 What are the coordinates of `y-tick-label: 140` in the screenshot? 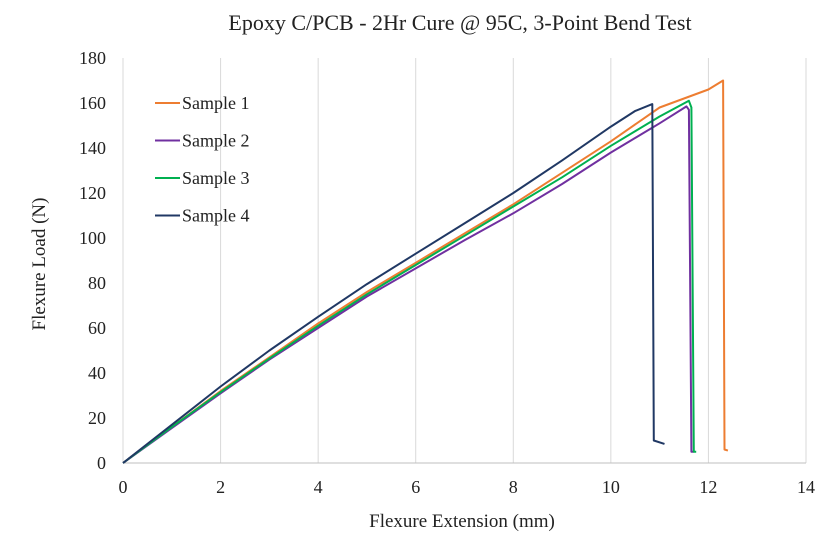 It's located at (92, 148).